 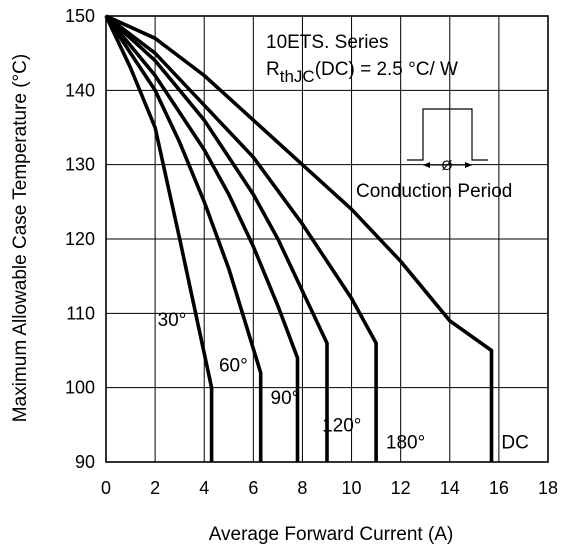 I want to click on y-tick-label-5: 140, so click(x=80, y=90).